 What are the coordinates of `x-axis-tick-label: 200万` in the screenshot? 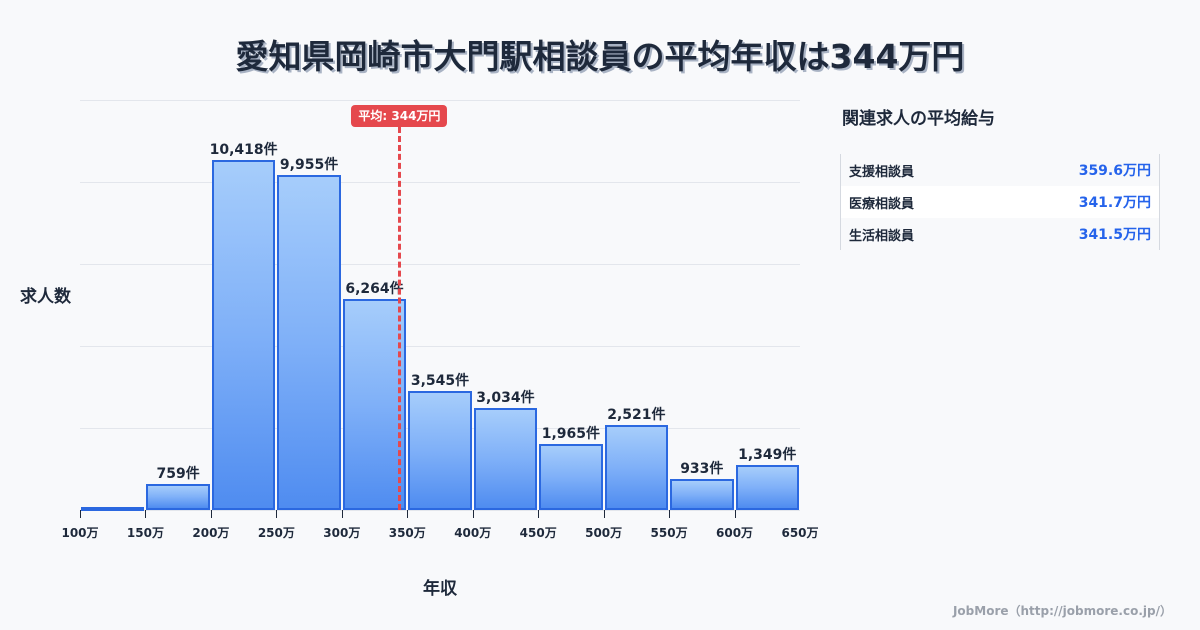 It's located at (211, 533).